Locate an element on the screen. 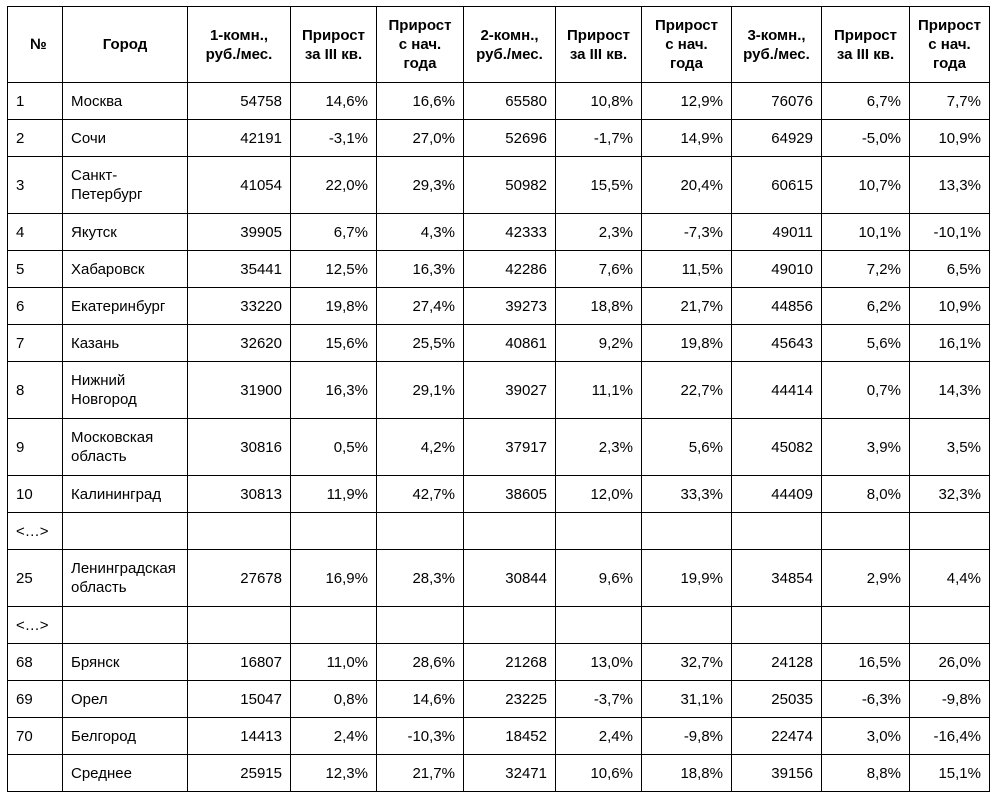  cell-3room-ytd-growth: 16,1% is located at coordinates (949, 343).